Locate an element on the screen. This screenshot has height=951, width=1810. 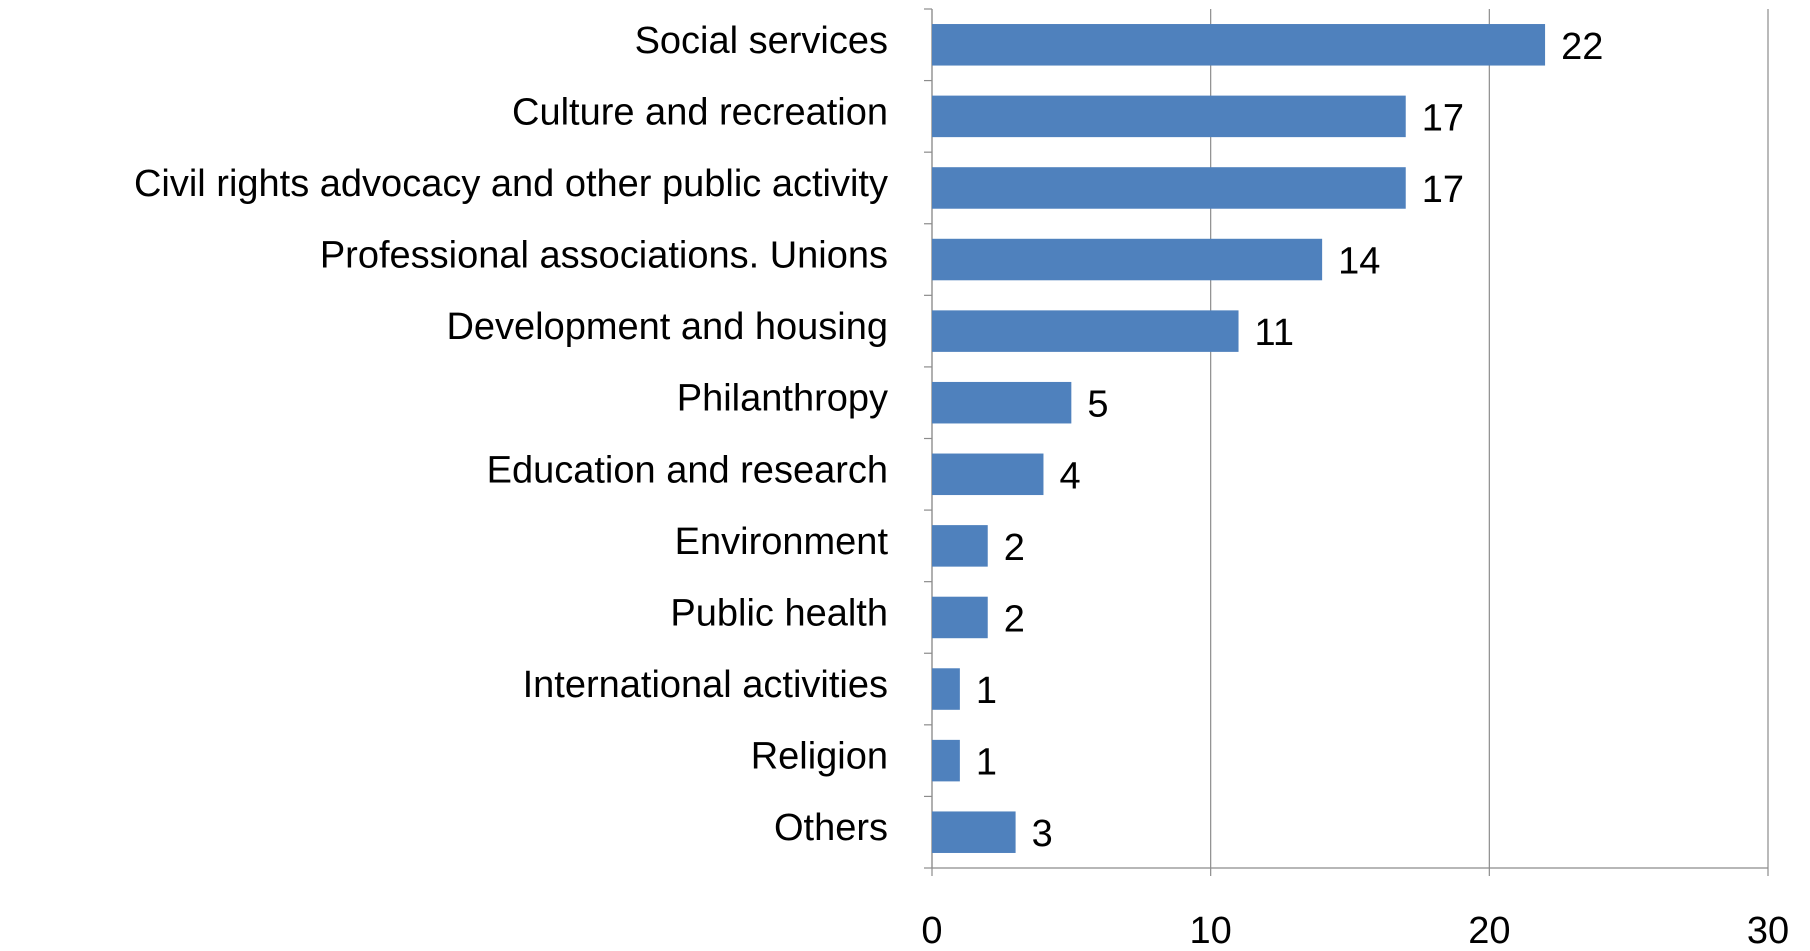
y-tick-label: Environment is located at coordinates (782, 542).